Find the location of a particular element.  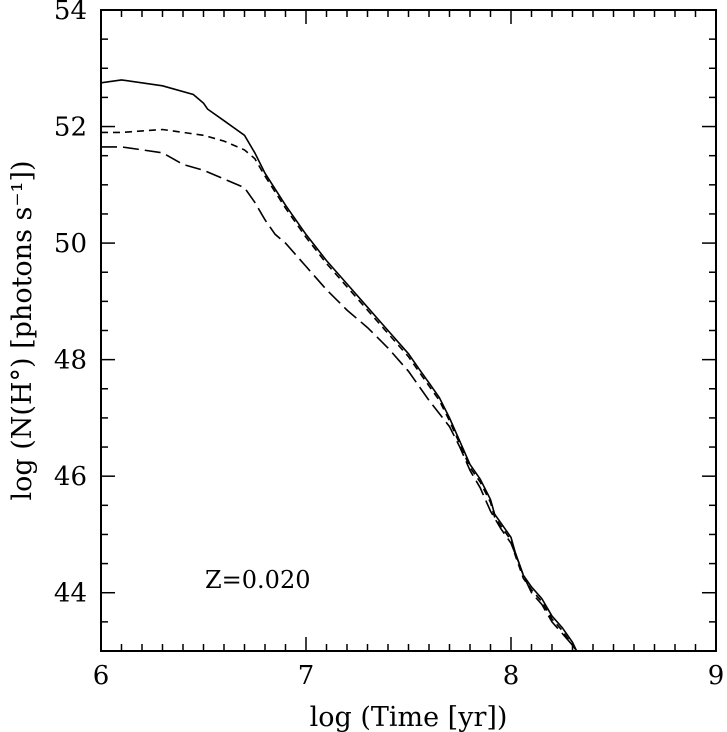

metallicity-annotation: Z=0.020 is located at coordinates (258, 580).